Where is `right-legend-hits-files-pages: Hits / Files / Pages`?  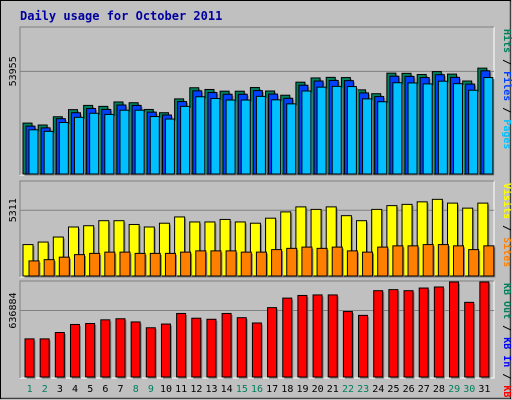
right-legend-hits-files-pages: Hits / Files / Pages is located at coordinates (506, 89).